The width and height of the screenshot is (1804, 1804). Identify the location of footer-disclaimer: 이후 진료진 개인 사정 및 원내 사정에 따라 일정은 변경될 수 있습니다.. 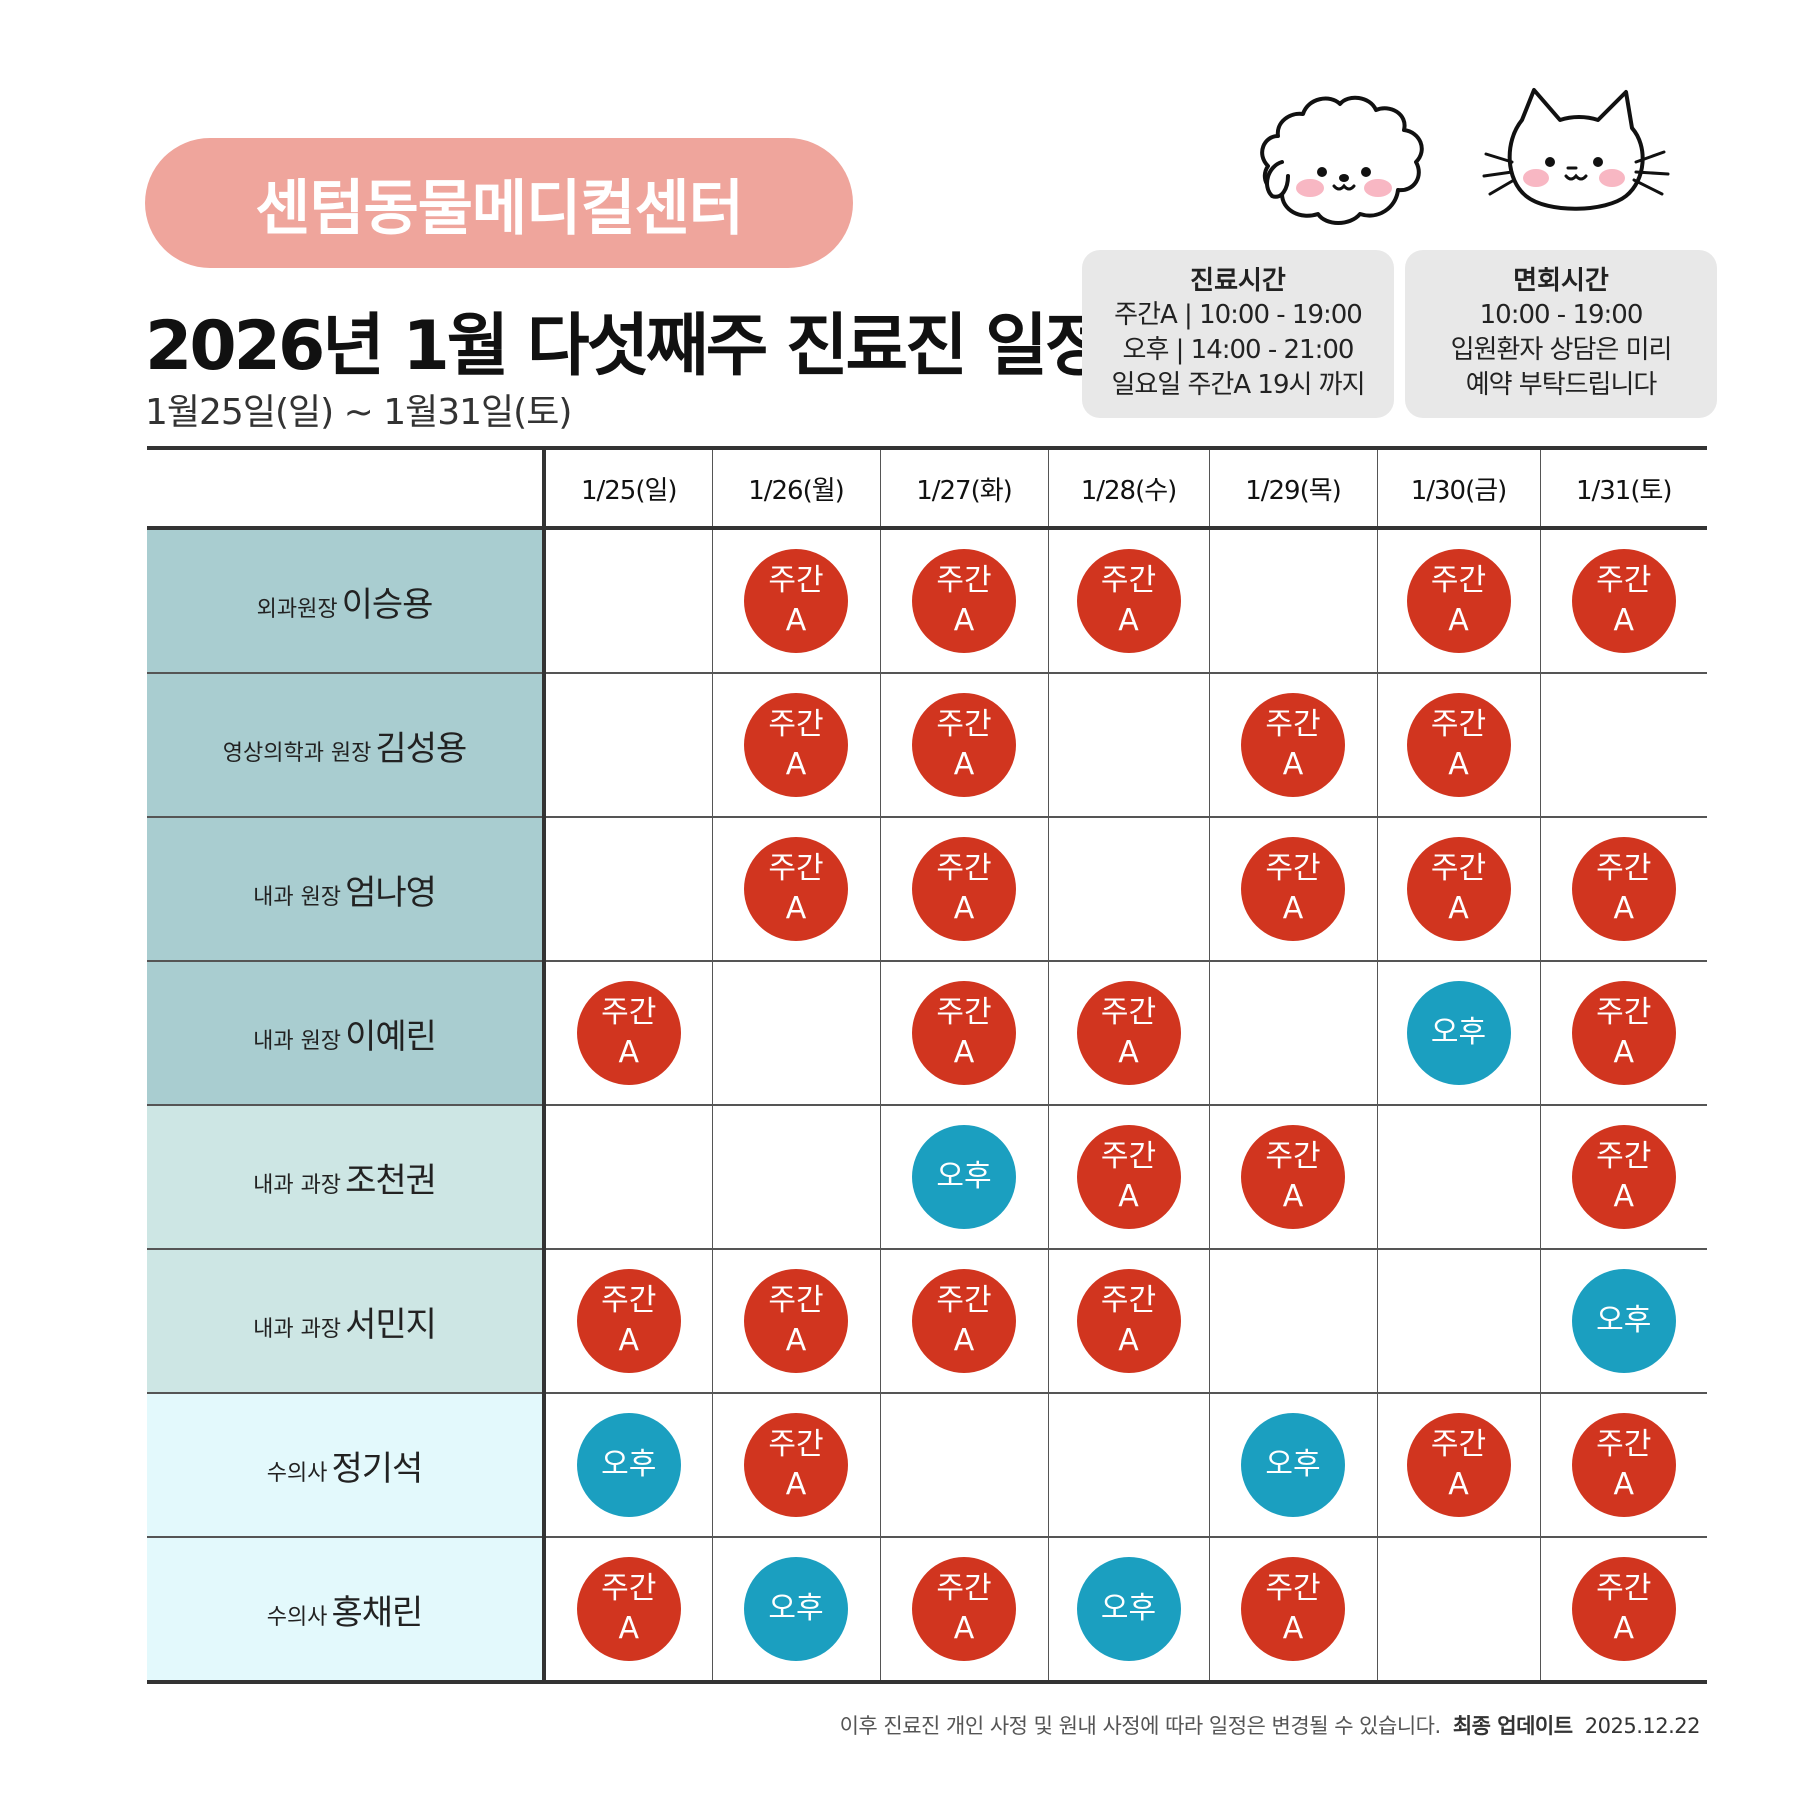
(1140, 1726).